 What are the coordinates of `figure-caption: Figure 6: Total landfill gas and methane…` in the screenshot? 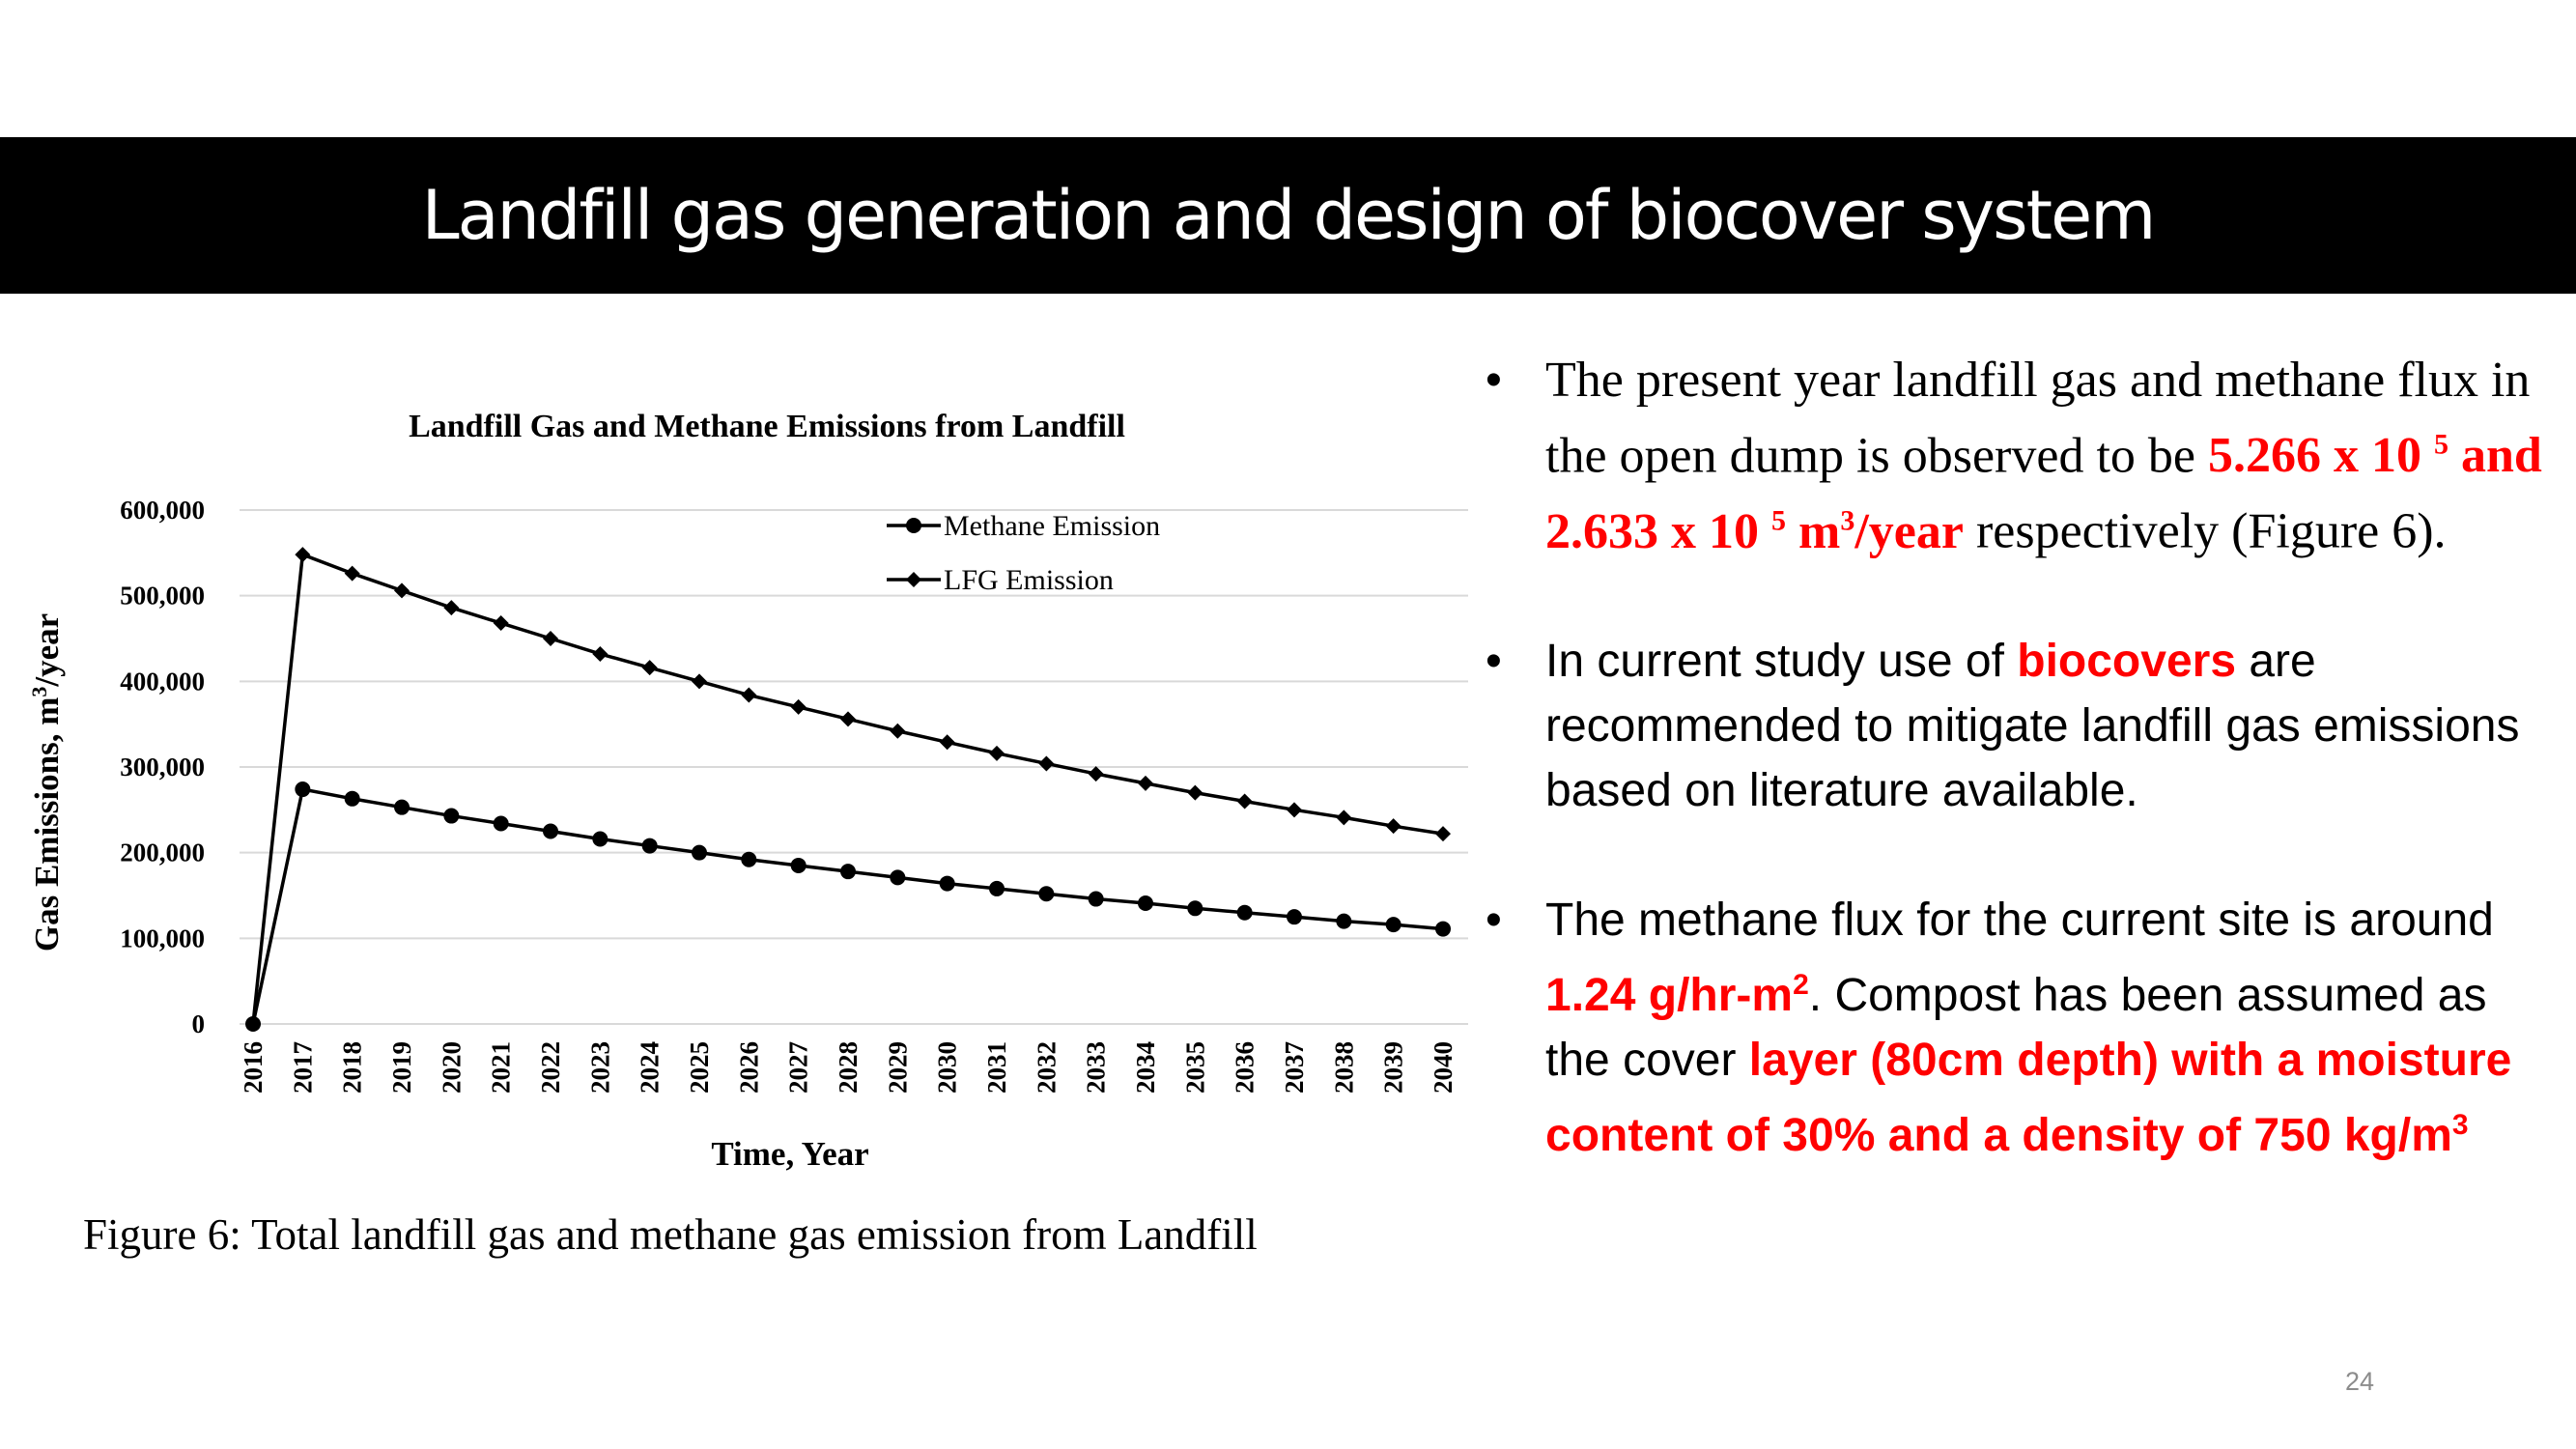 It's located at (670, 1234).